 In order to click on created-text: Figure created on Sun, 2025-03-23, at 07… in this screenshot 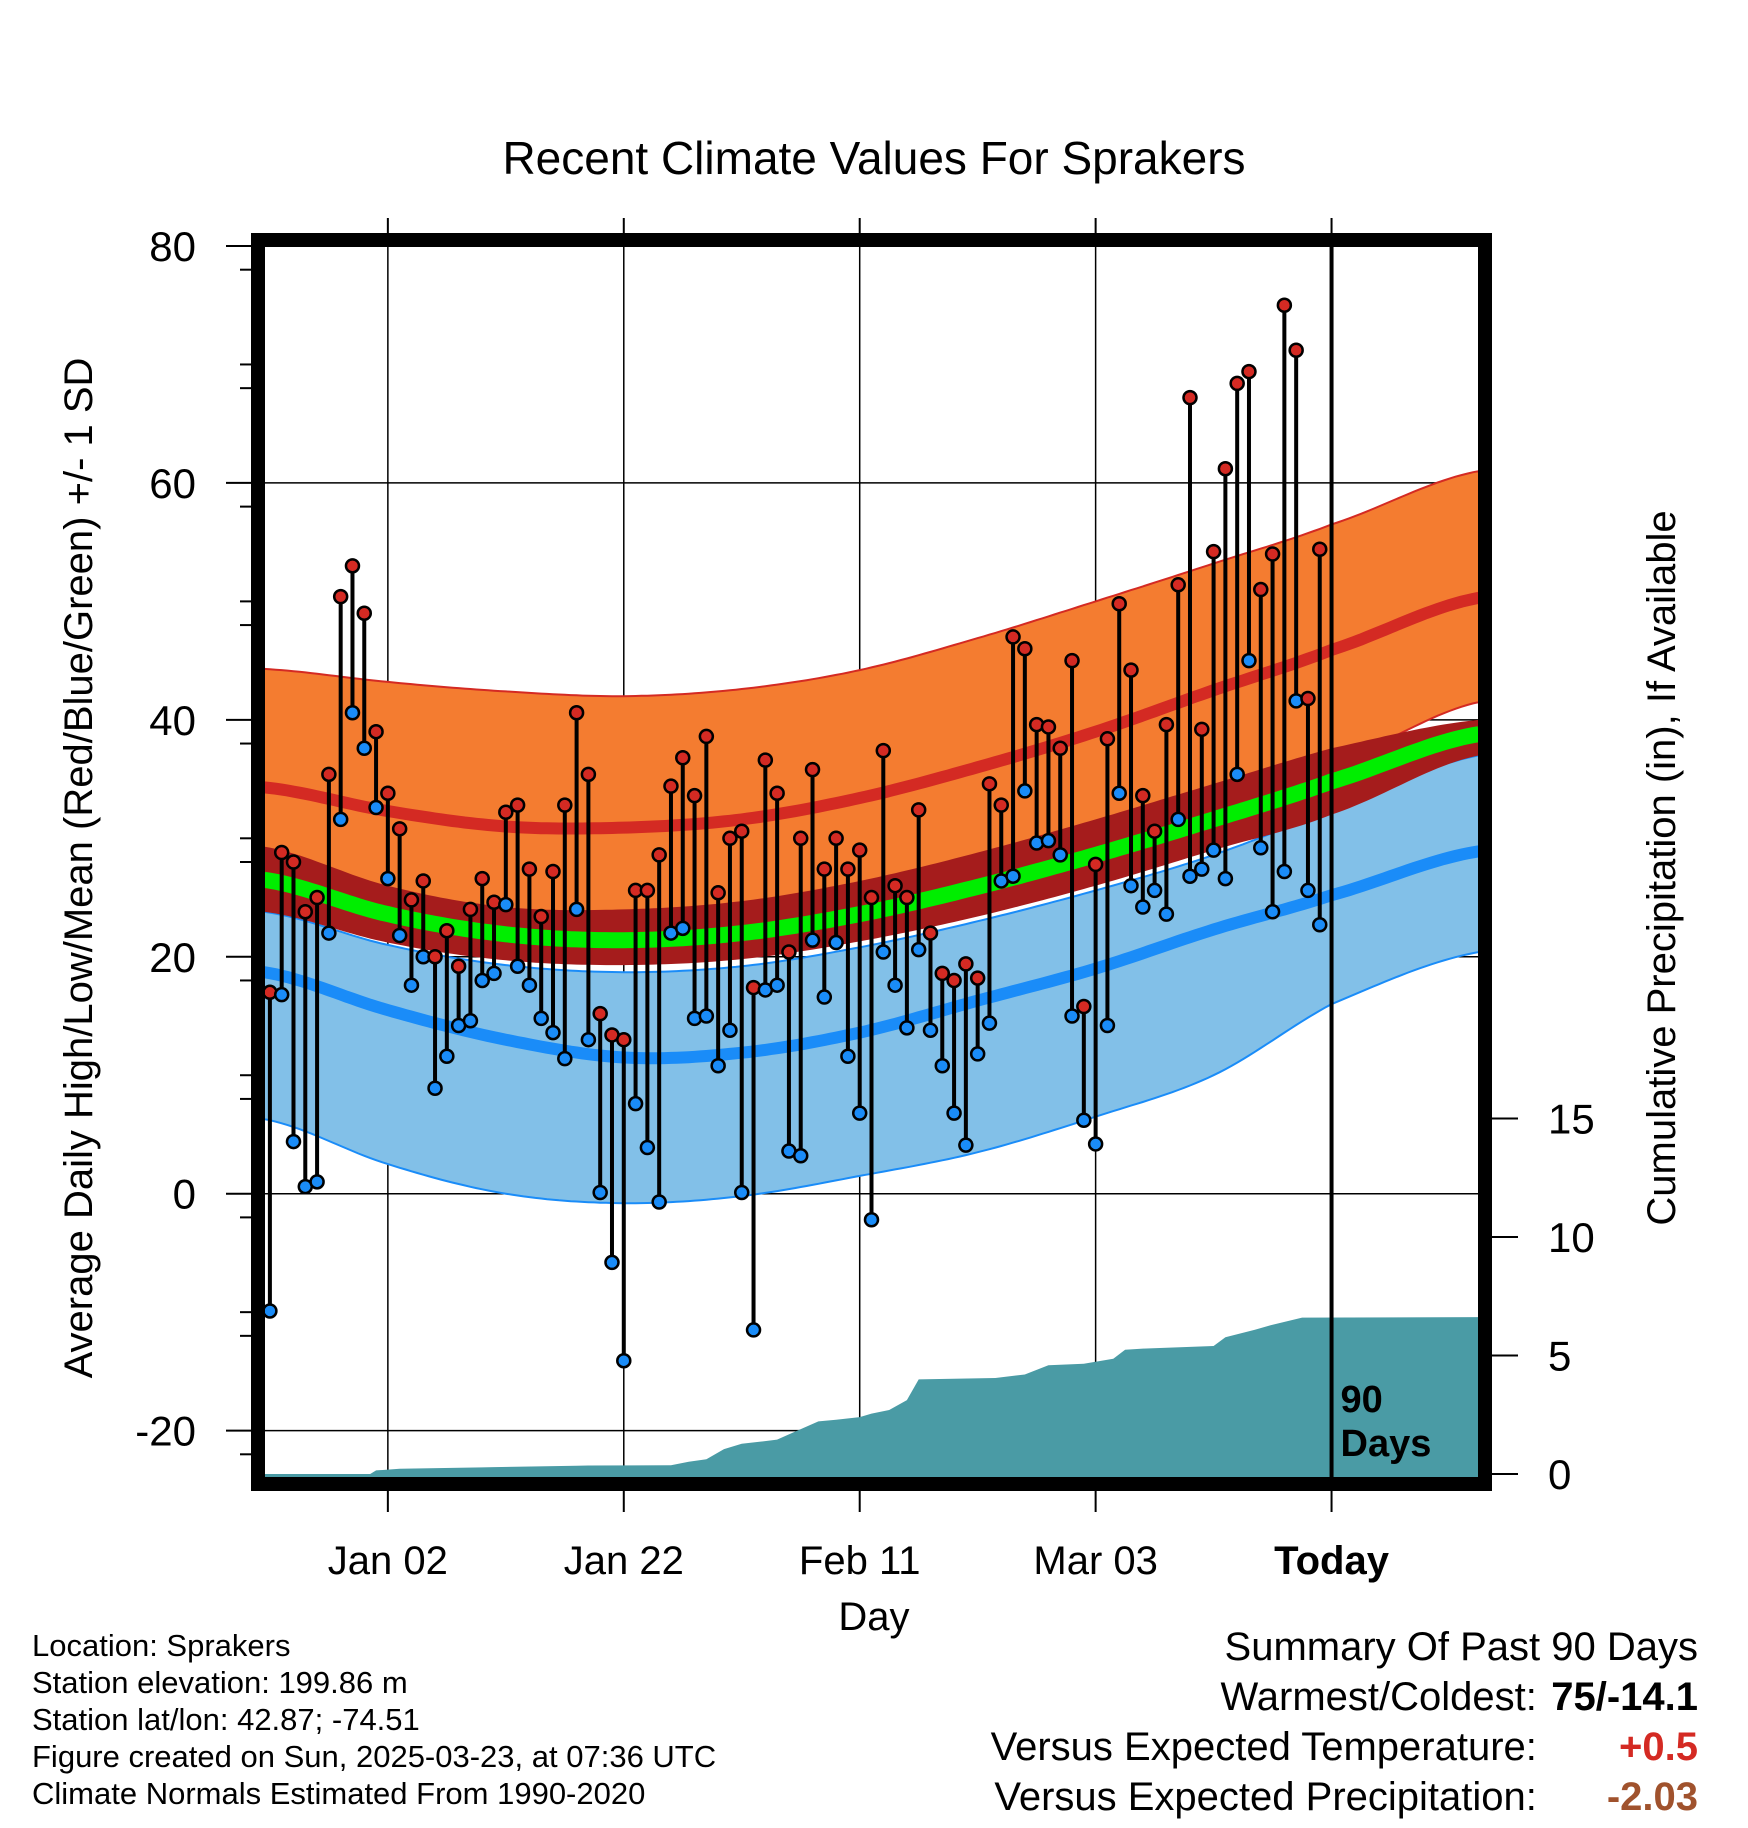, I will do `click(374, 1756)`.